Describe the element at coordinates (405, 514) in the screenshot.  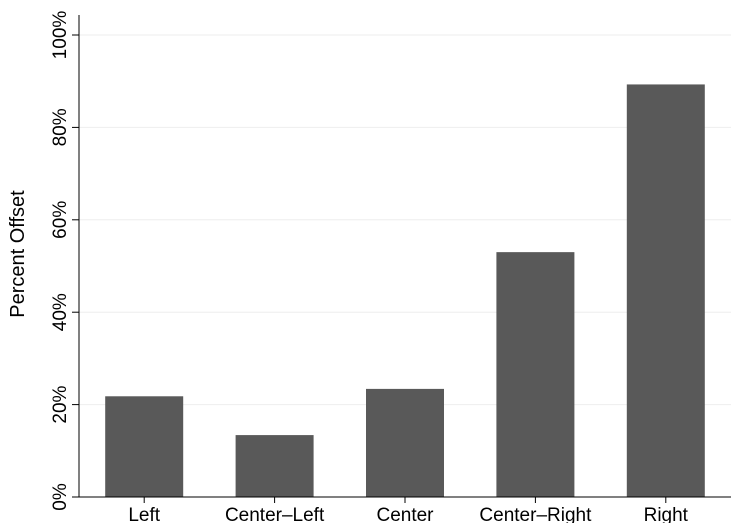
I see `x-tick-label: Center` at that location.